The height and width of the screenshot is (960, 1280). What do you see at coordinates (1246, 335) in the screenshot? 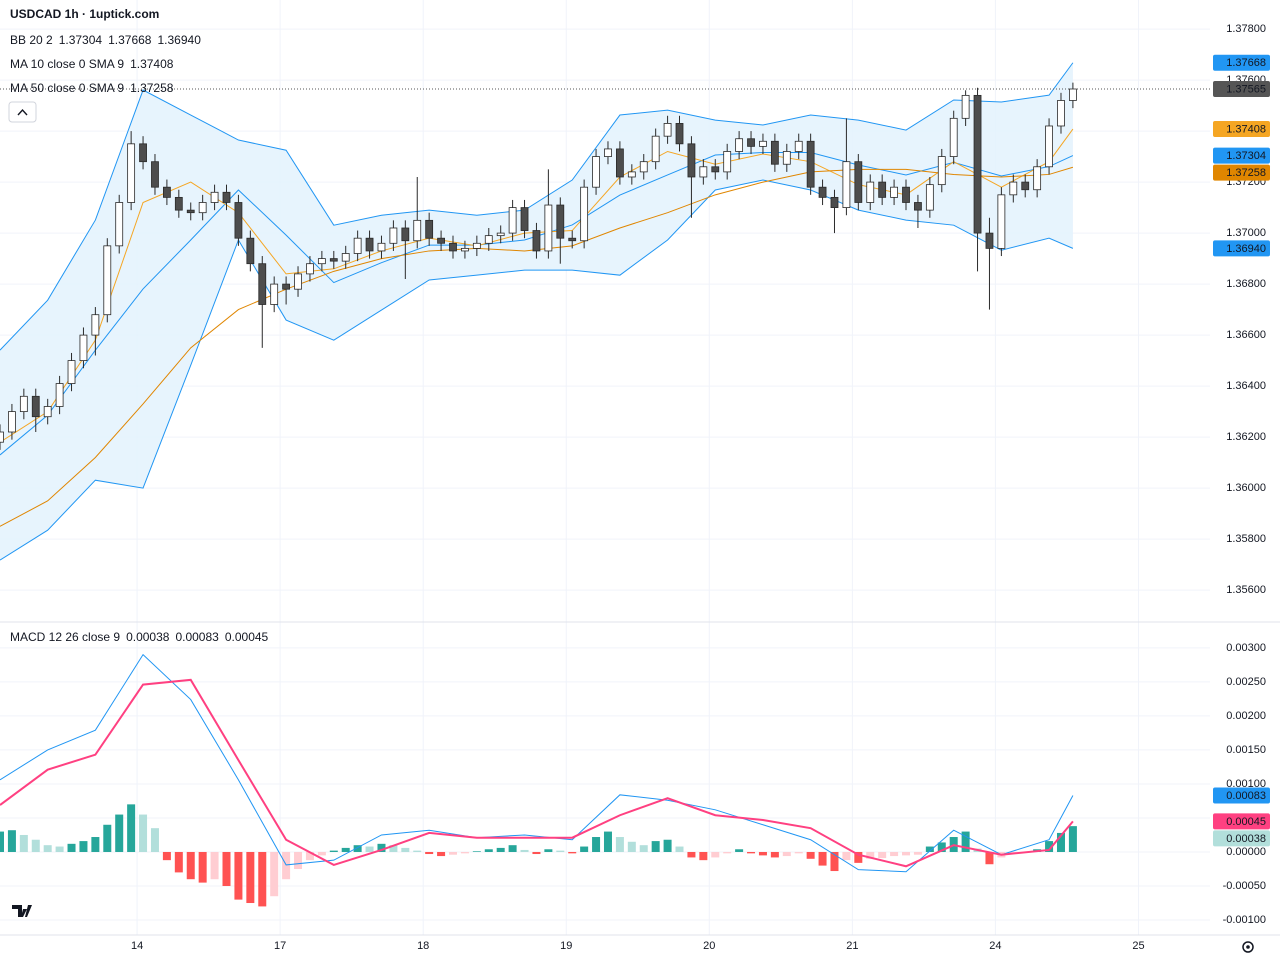
I see `y-tick-label: 1.36600` at bounding box center [1246, 335].